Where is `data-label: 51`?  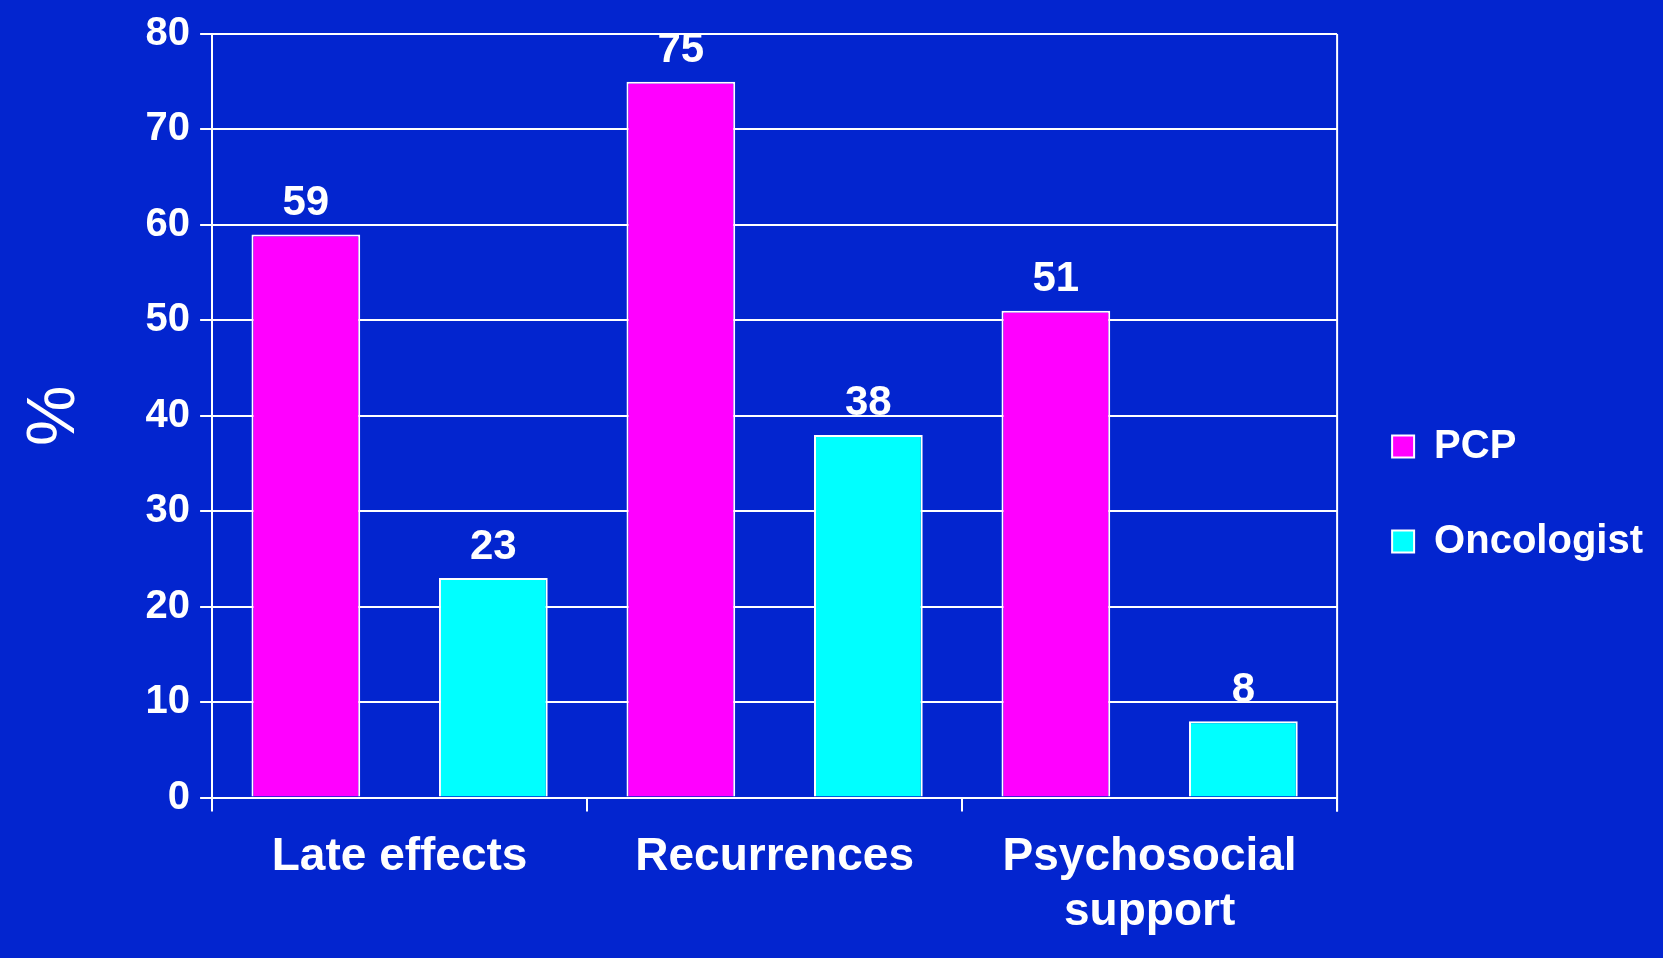
data-label: 51 is located at coordinates (1056, 277).